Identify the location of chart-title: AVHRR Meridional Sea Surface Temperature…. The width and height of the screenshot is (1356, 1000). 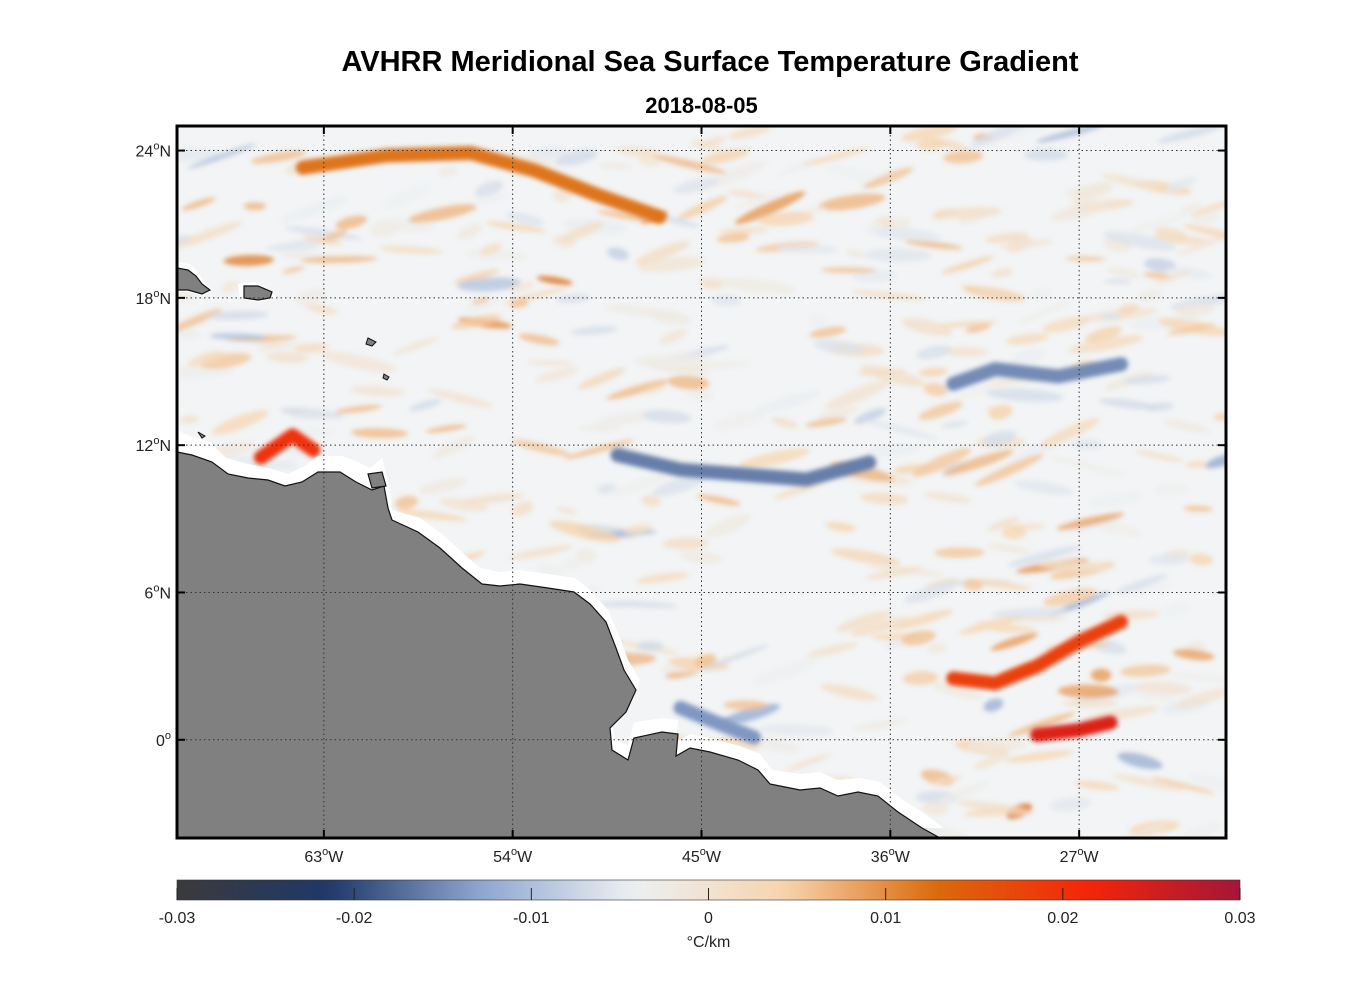
(710, 62).